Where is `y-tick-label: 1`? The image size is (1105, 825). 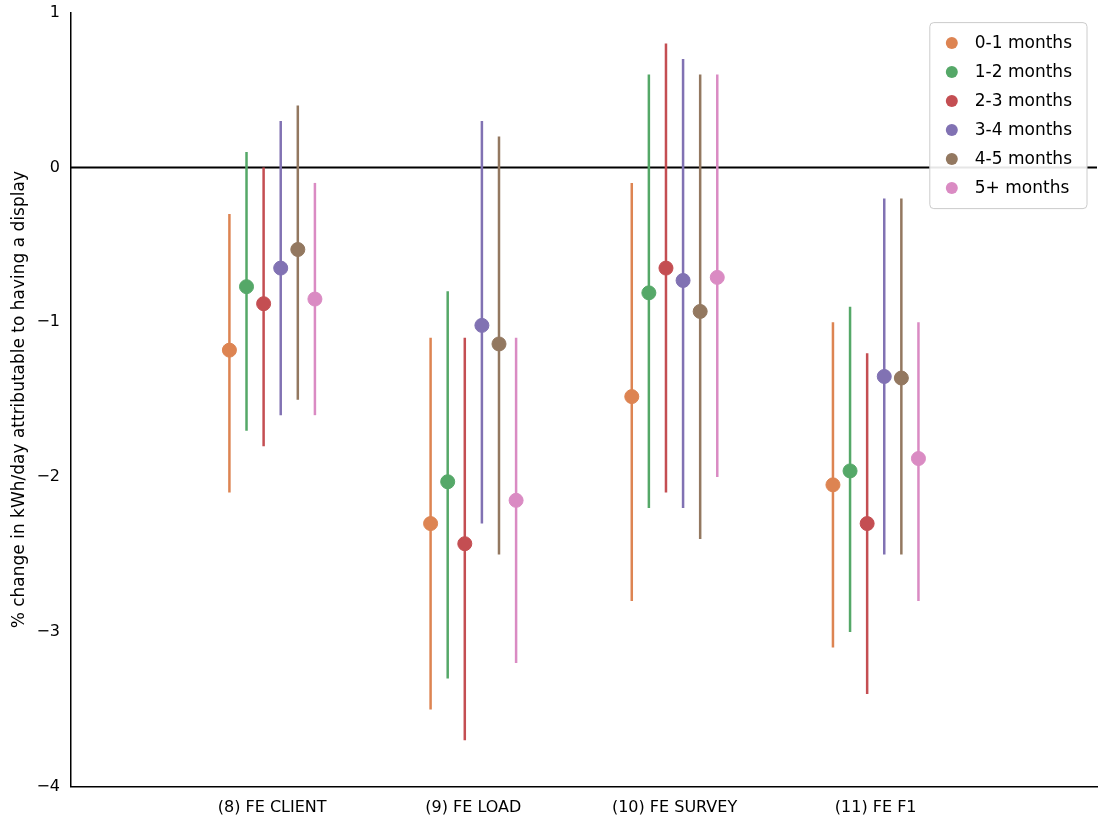
y-tick-label: 1 is located at coordinates (54, 11).